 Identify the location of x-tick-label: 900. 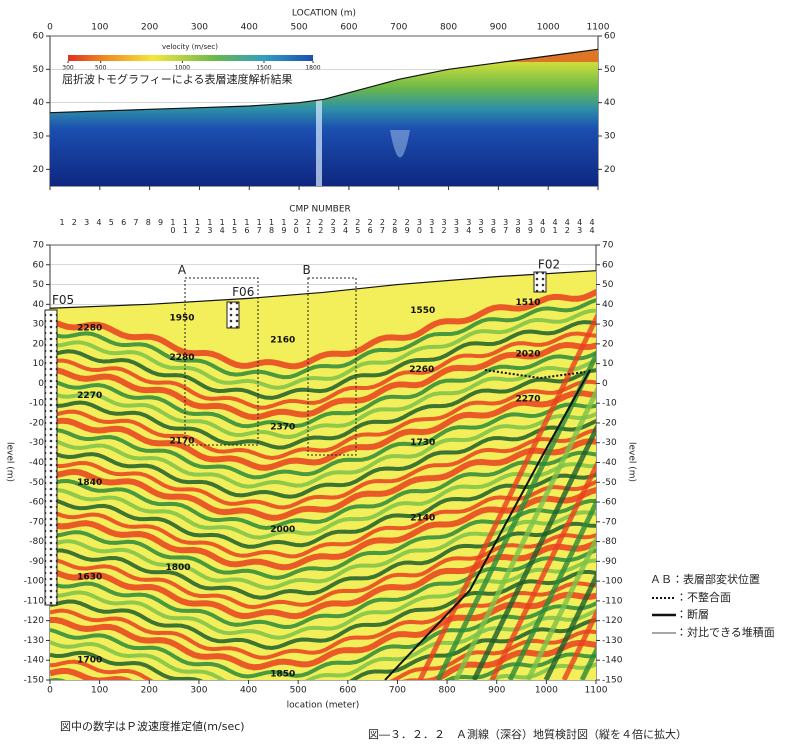
(496, 691).